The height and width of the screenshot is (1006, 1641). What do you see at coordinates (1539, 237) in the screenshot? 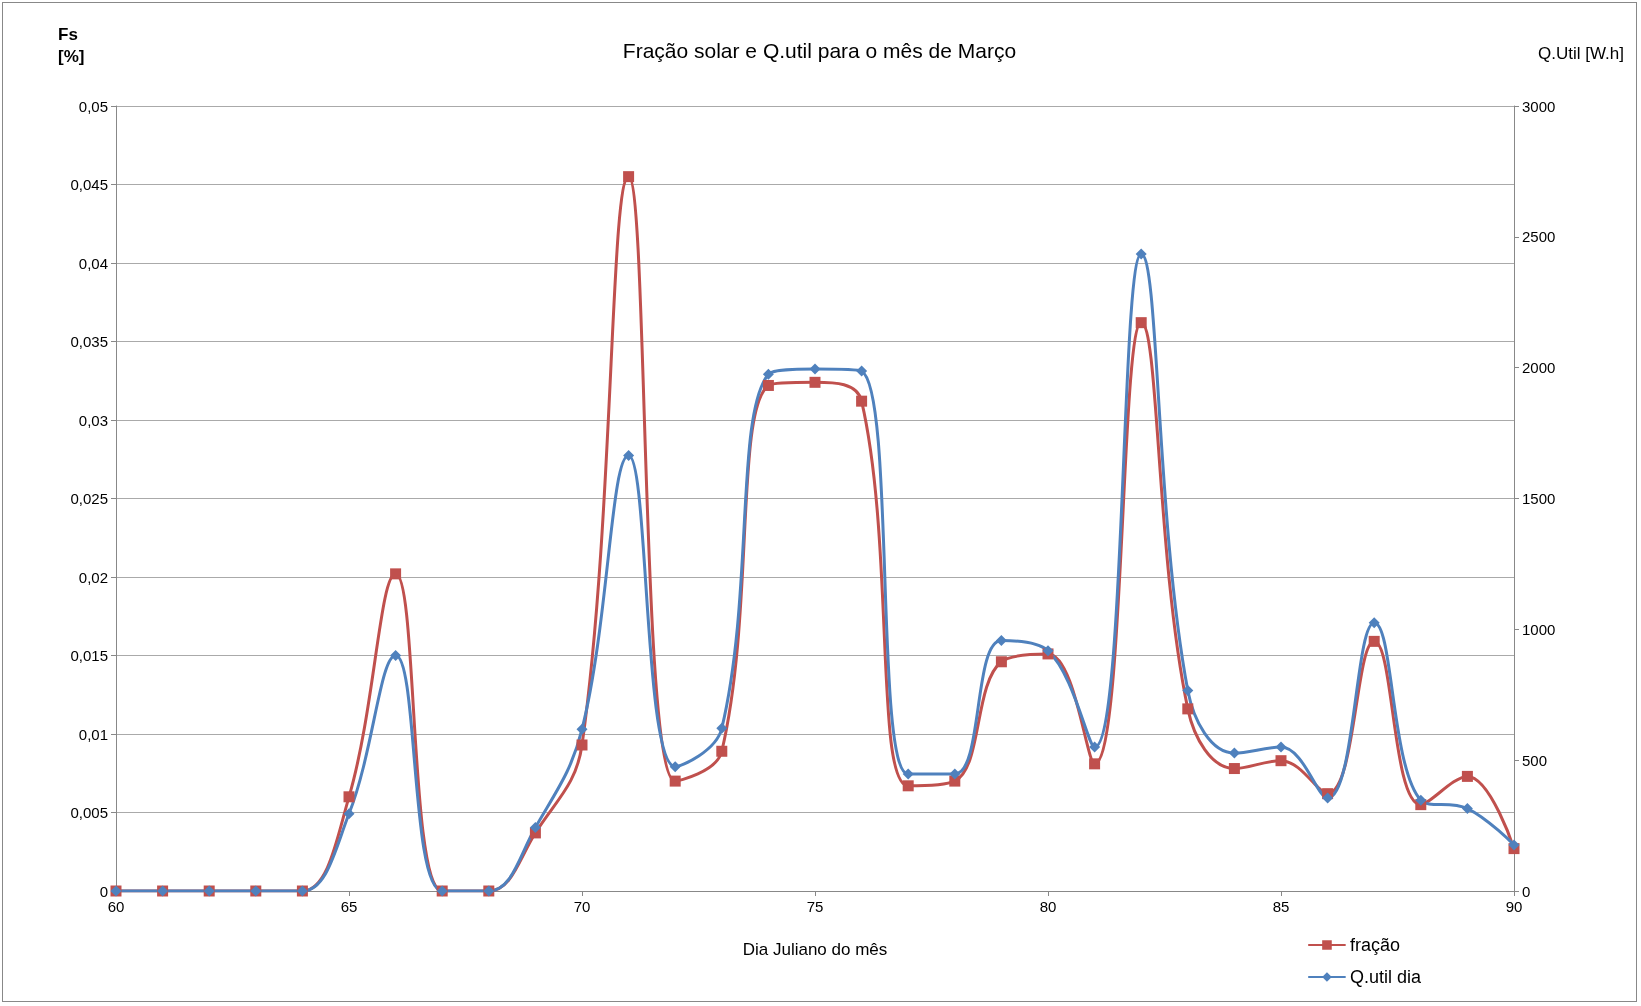
I see `y2-tick-label: 2500` at bounding box center [1539, 237].